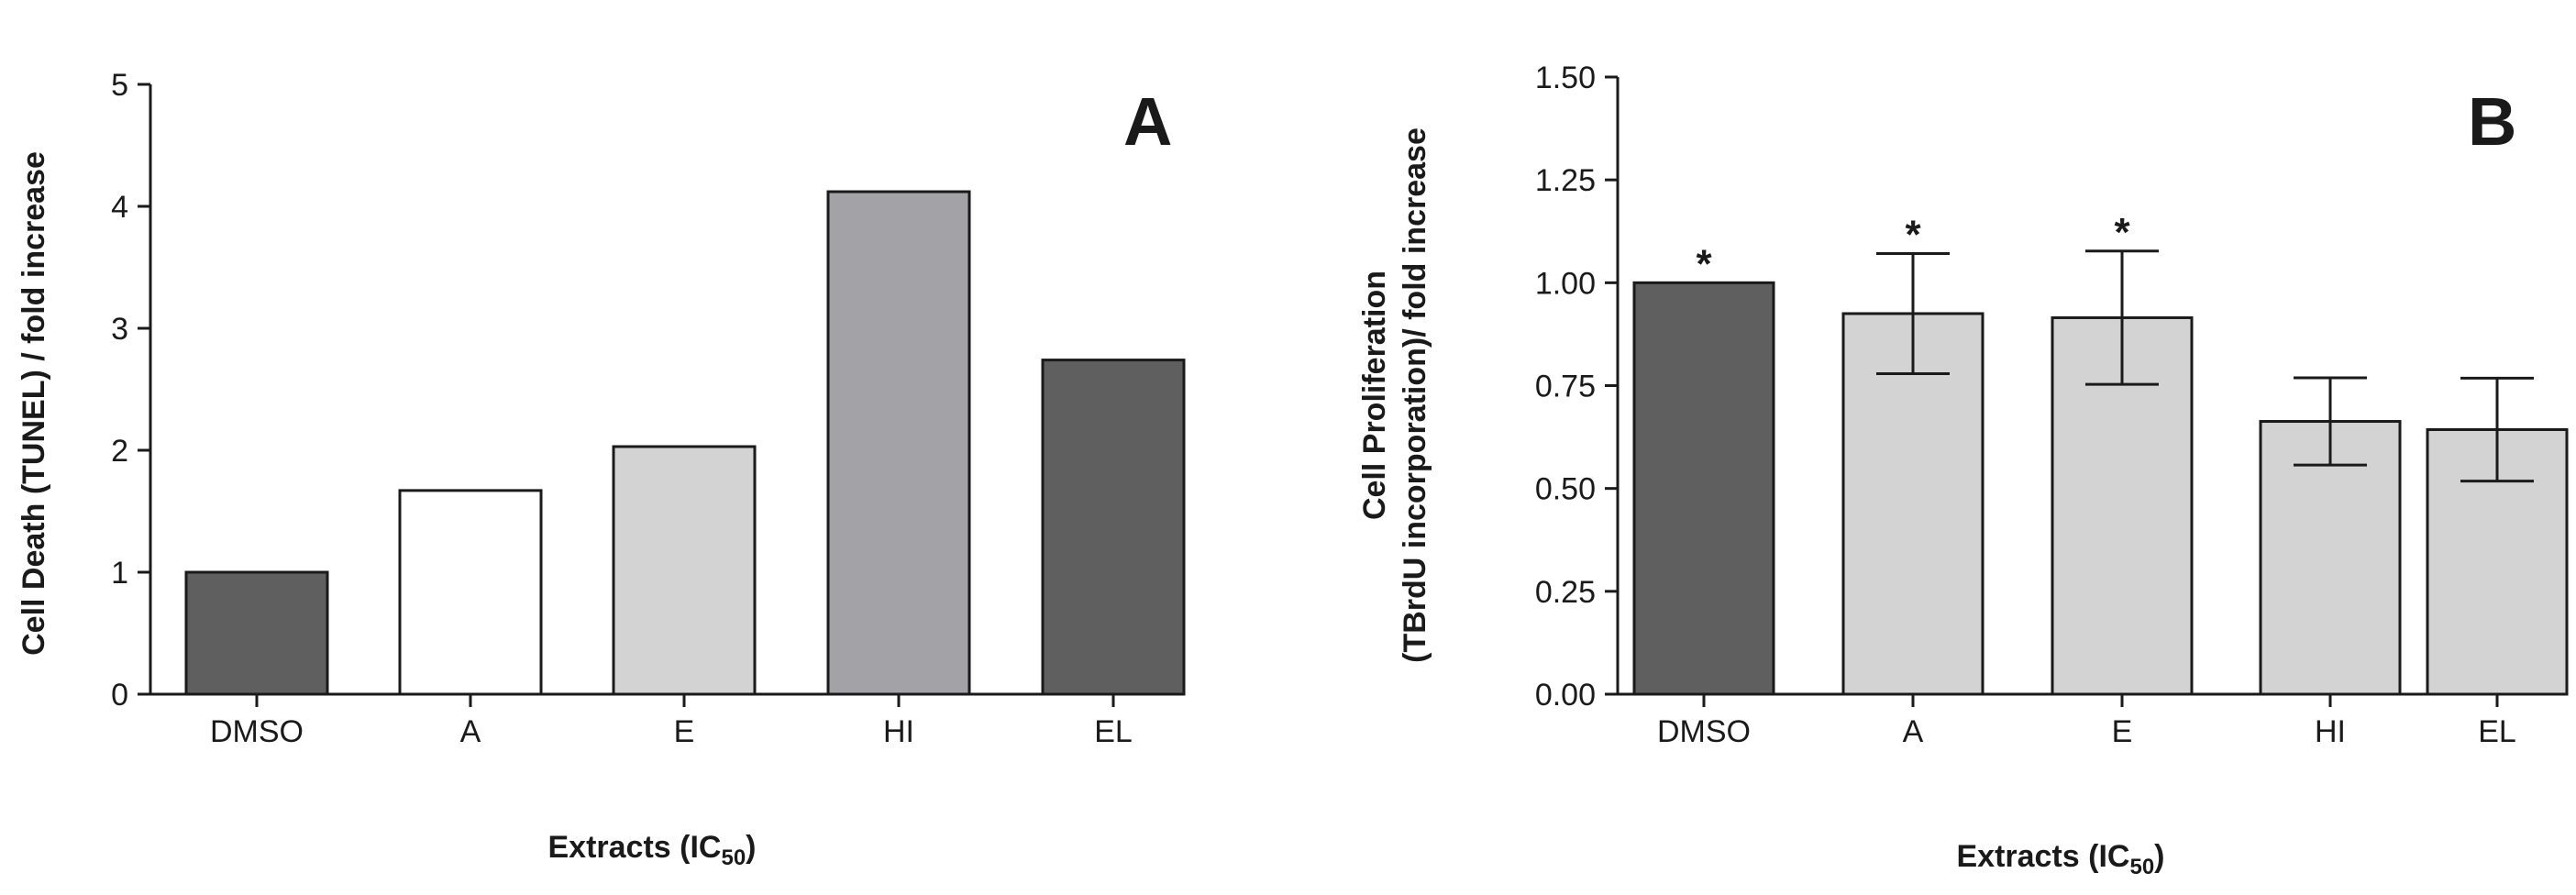 This screenshot has width=2576, height=895. What do you see at coordinates (2141, 867) in the screenshot?
I see `panel-b-x-axis-title-subscript: 50` at bounding box center [2141, 867].